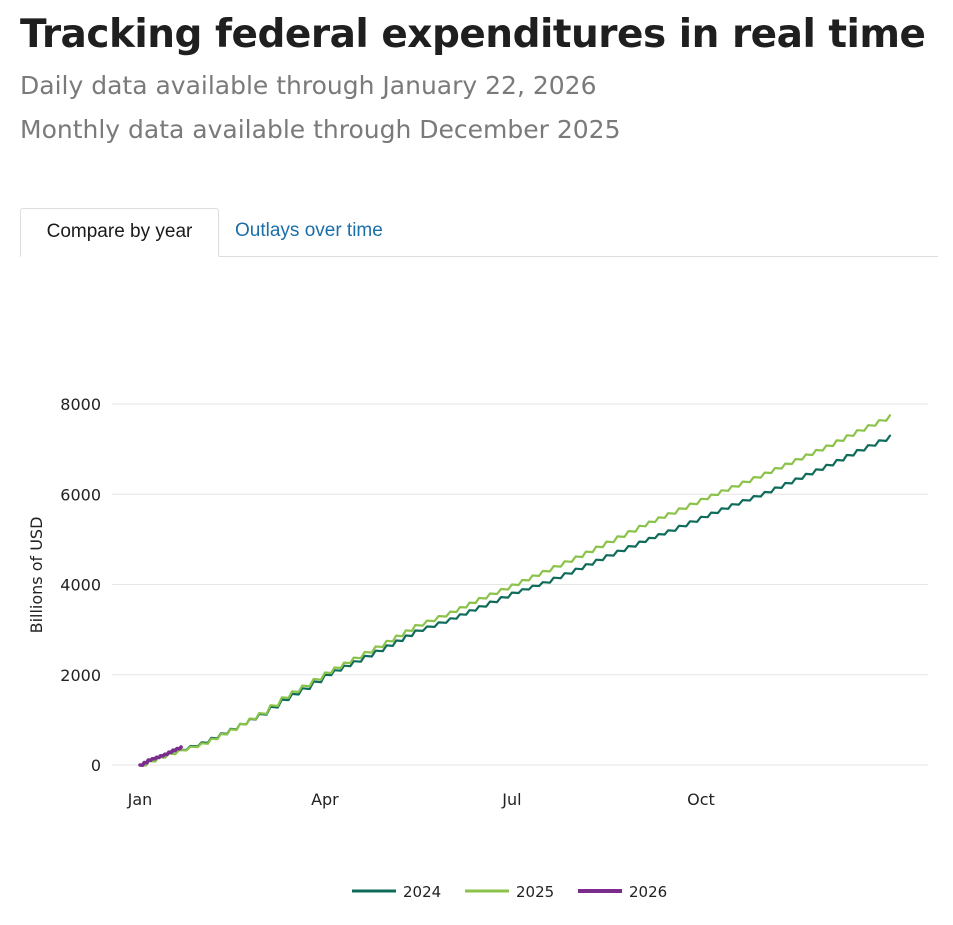  I want to click on legend: 2024 2025 2026, so click(509, 892).